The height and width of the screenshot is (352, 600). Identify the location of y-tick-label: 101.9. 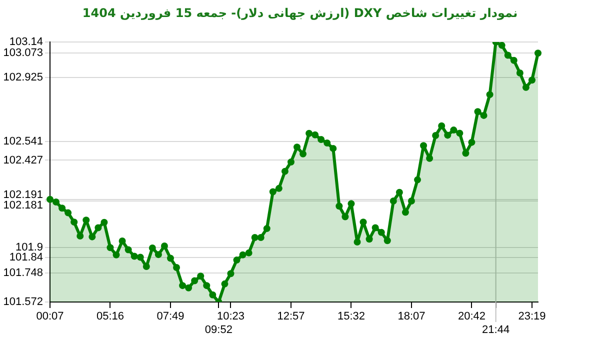
(29, 248).